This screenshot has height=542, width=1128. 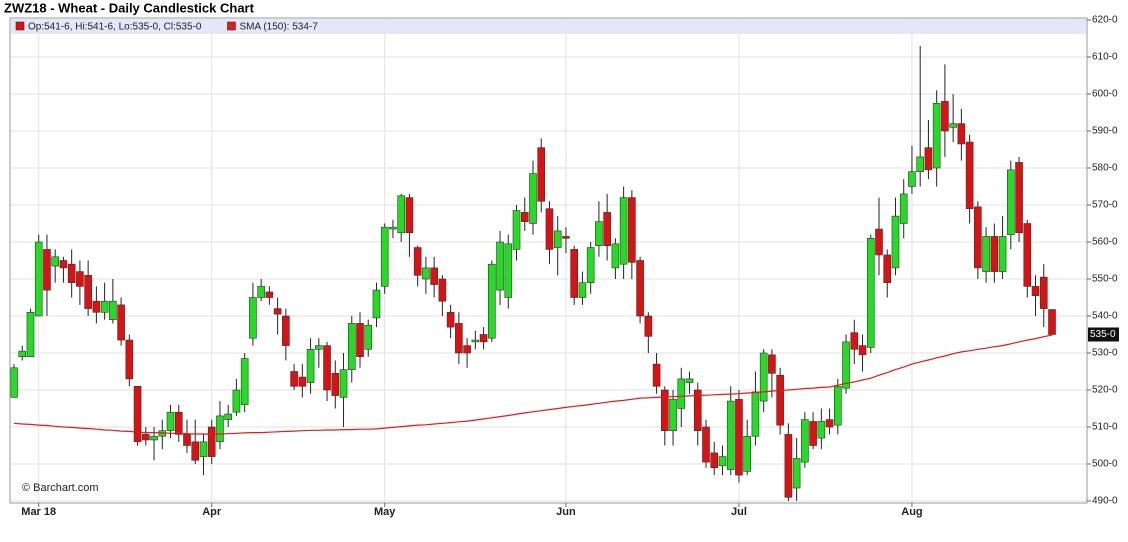 I want to click on chart-title: ZWZ18 - Wheat - Daily Candlestick Chart, so click(x=129, y=7).